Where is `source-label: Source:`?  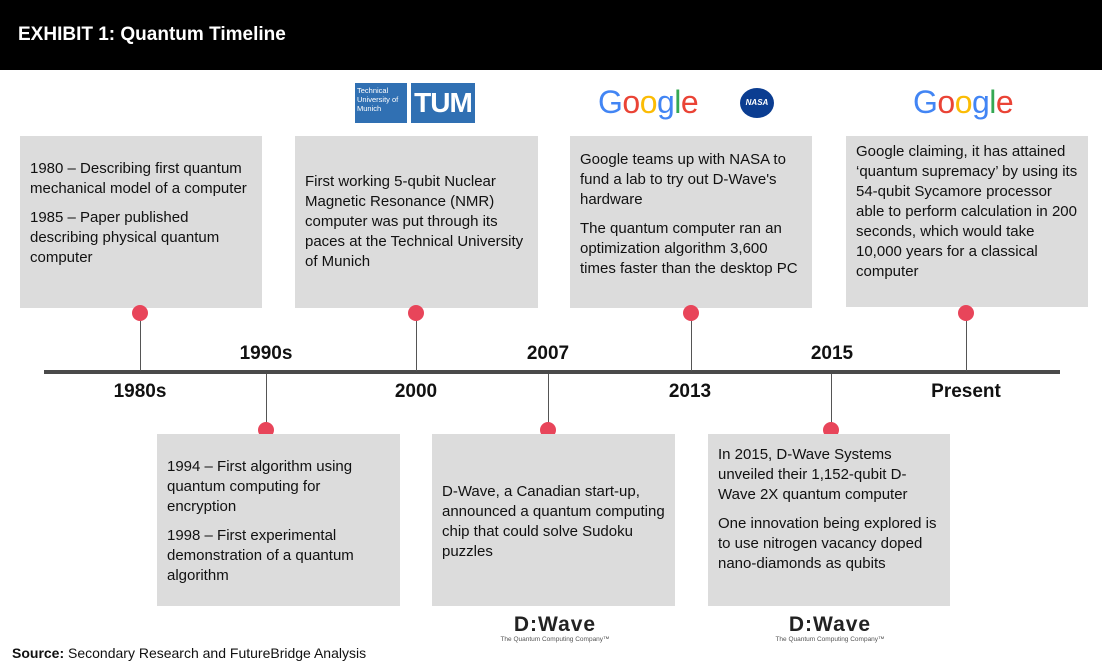
source-label: Source: is located at coordinates (38, 653).